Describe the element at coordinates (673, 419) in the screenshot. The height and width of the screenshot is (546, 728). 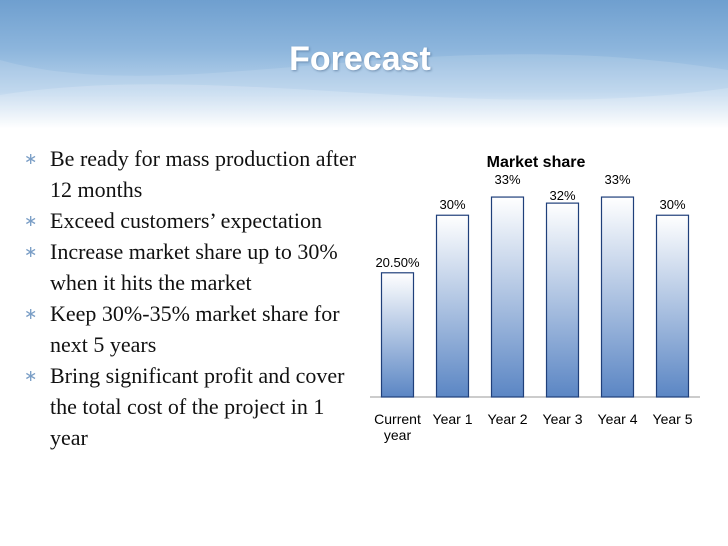
I see `x-tick-label: Year 5` at that location.